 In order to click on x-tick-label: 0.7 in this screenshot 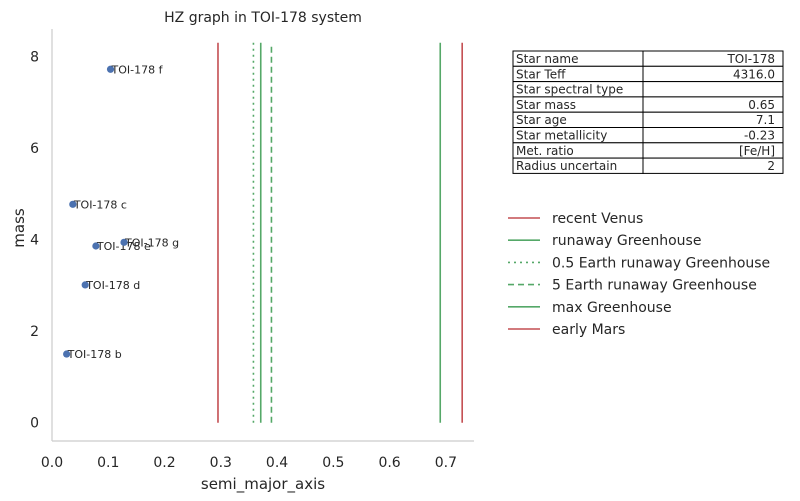, I will do `click(446, 463)`.